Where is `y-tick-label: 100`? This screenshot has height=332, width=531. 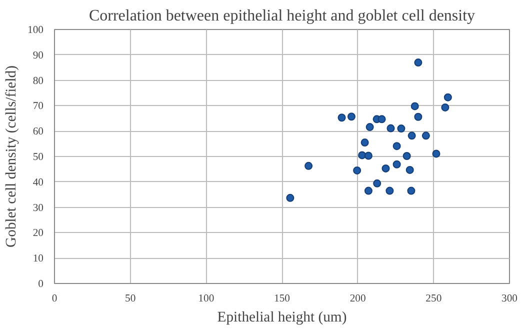
y-tick-label: 100 is located at coordinates (36, 30).